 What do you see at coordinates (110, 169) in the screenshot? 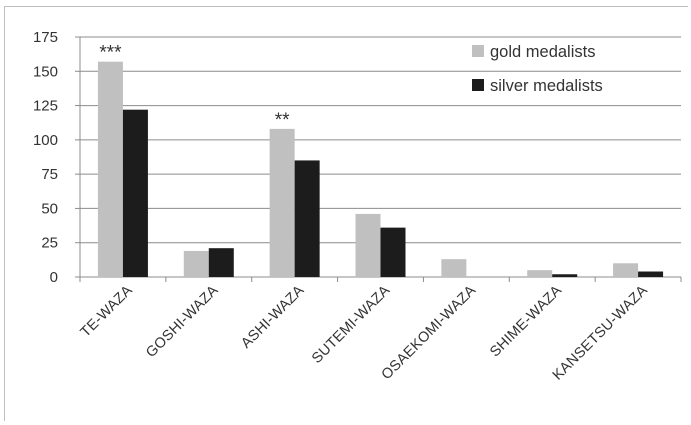
I see `bar-gold-te-waza` at bounding box center [110, 169].